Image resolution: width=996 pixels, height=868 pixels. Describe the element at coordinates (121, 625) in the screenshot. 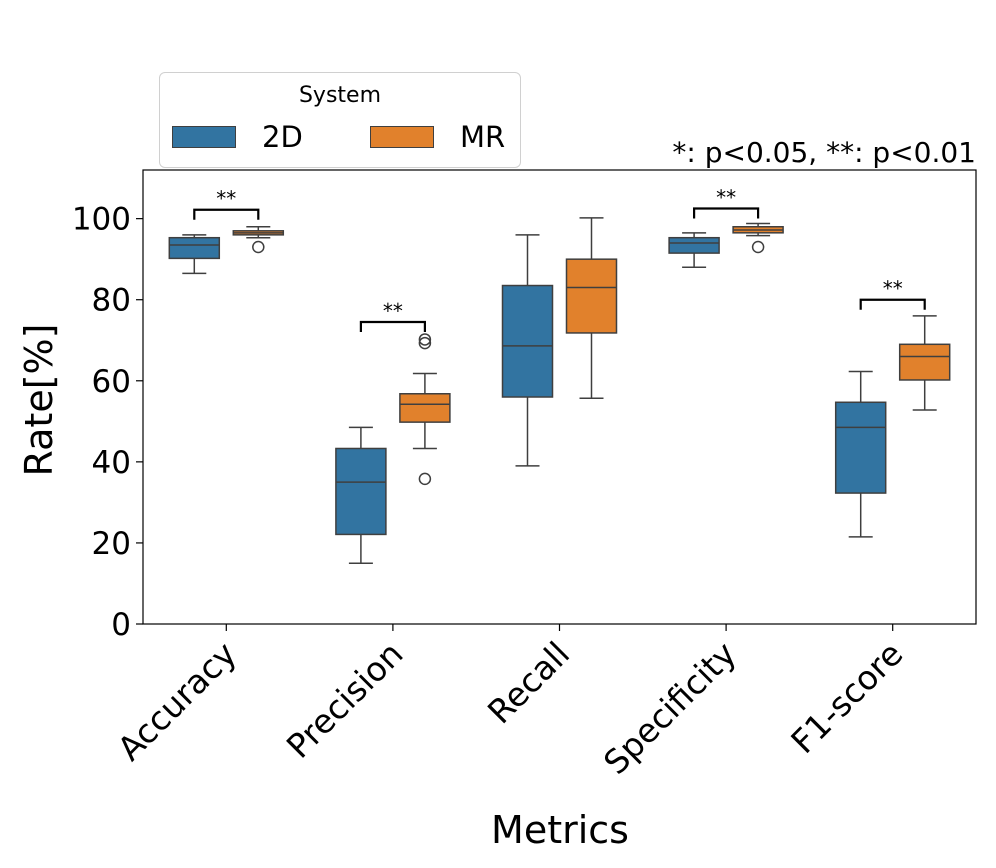

I see `y-tick-label-0: 0` at that location.